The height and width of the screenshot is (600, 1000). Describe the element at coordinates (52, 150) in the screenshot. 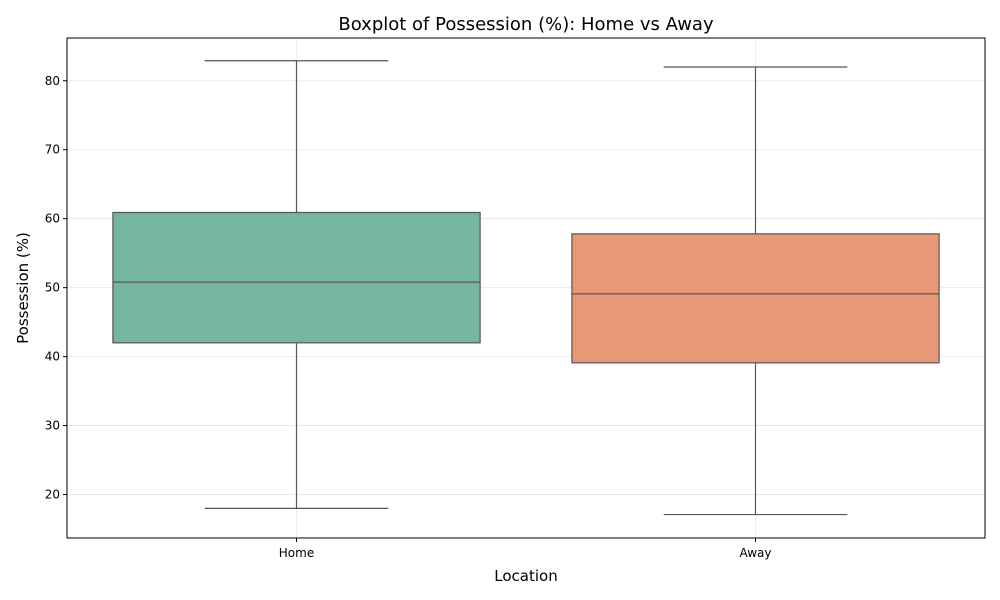

I see `y-tick-label: 70` at that location.